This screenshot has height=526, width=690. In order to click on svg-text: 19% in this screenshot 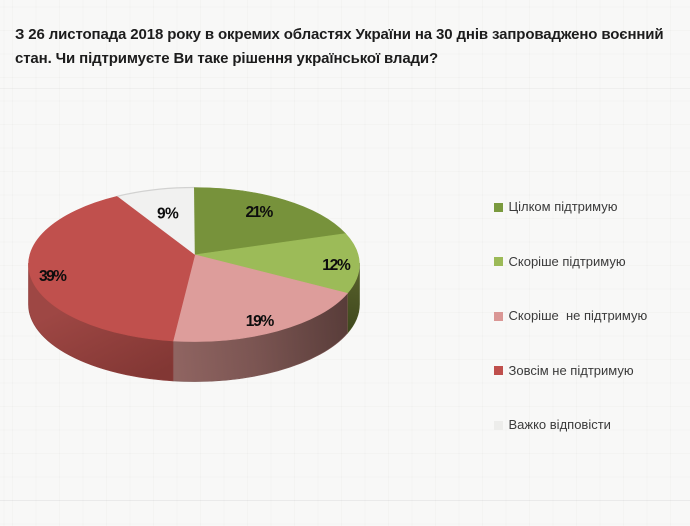, I will do `click(260, 321)`.